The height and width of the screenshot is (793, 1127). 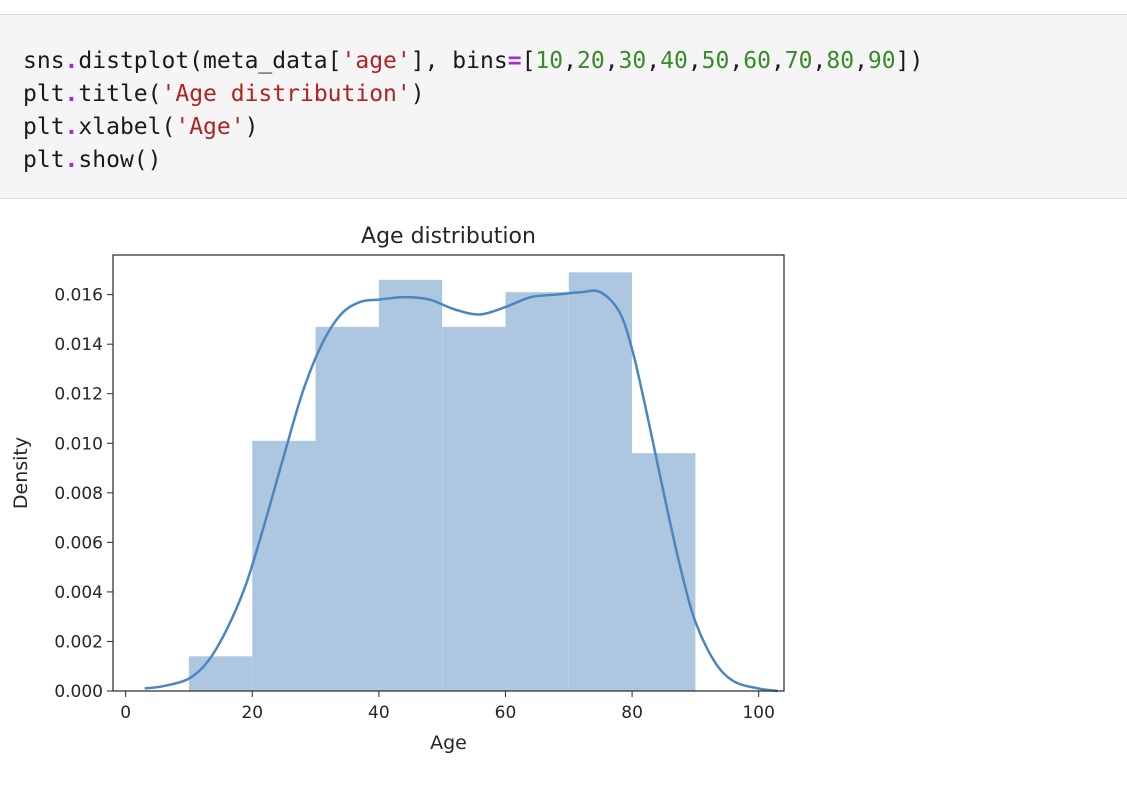 I want to click on y-tick-label: 0.002, so click(x=78, y=642).